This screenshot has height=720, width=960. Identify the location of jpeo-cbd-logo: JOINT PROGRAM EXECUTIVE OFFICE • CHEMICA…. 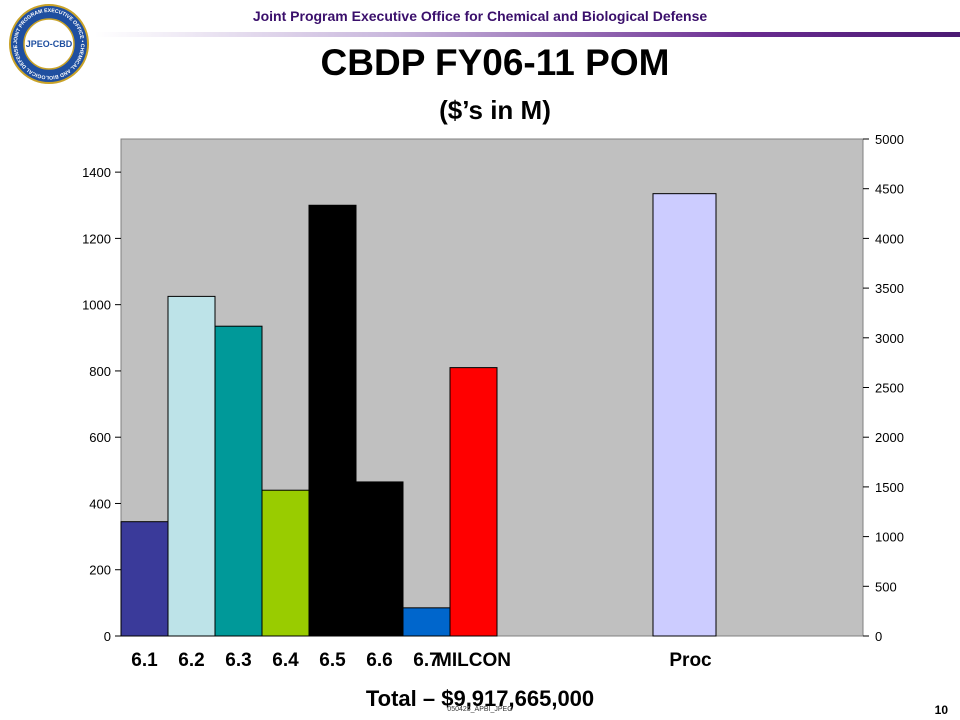
(48, 43).